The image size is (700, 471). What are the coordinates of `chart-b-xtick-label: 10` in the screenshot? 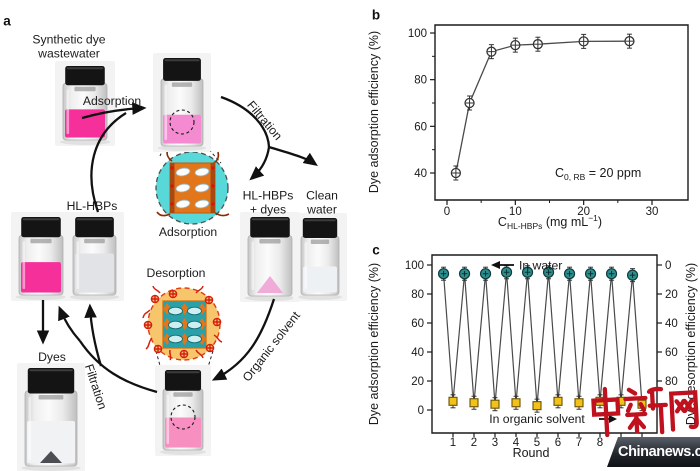 It's located at (515, 212).